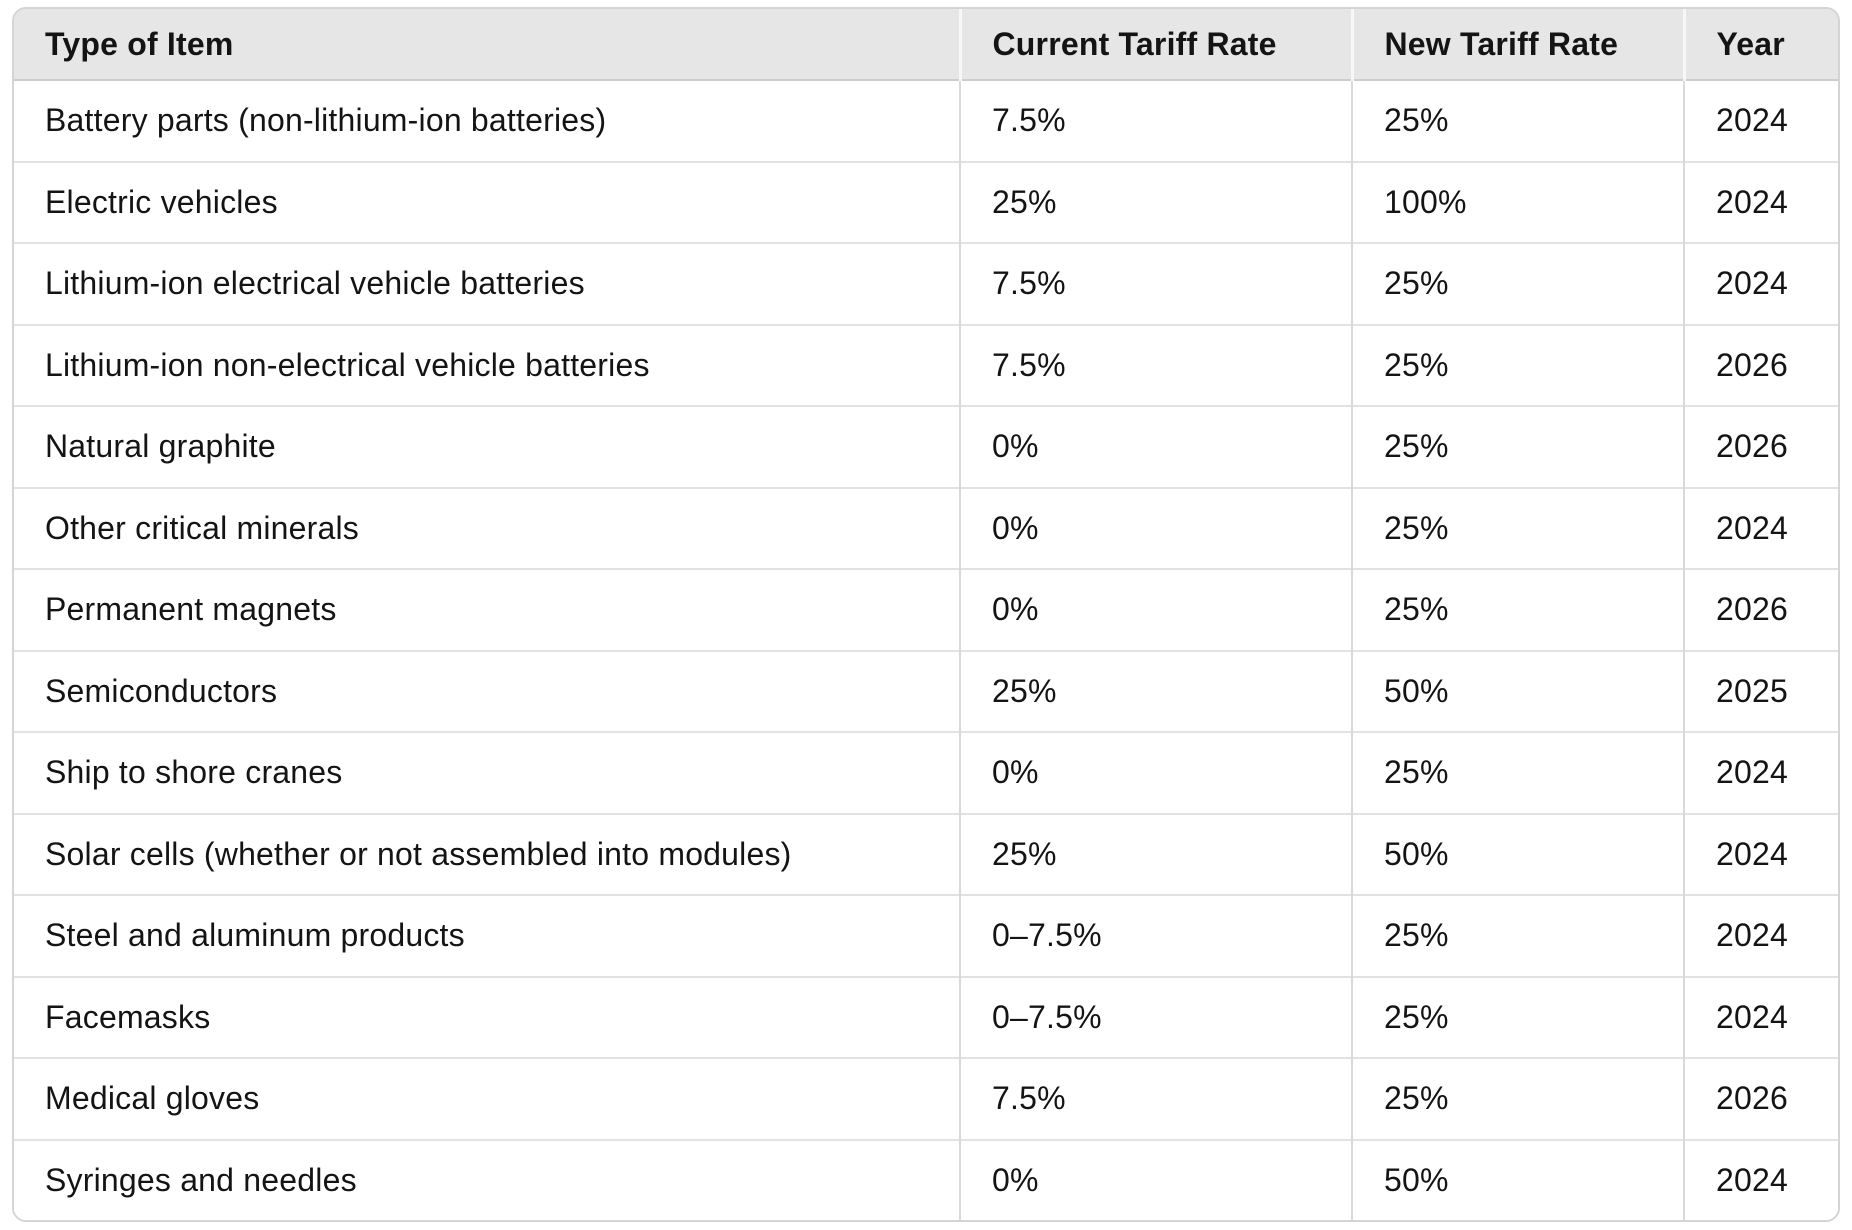 The image size is (1852, 1230). I want to click on column-header-1: Current Tariff Rate, so click(1155, 45).